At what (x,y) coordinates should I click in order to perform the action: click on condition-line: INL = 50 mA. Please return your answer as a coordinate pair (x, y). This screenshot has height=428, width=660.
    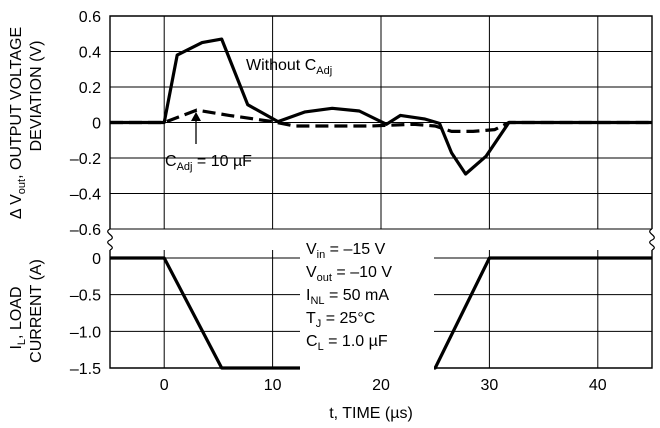
    Looking at the image, I should click on (347, 297).